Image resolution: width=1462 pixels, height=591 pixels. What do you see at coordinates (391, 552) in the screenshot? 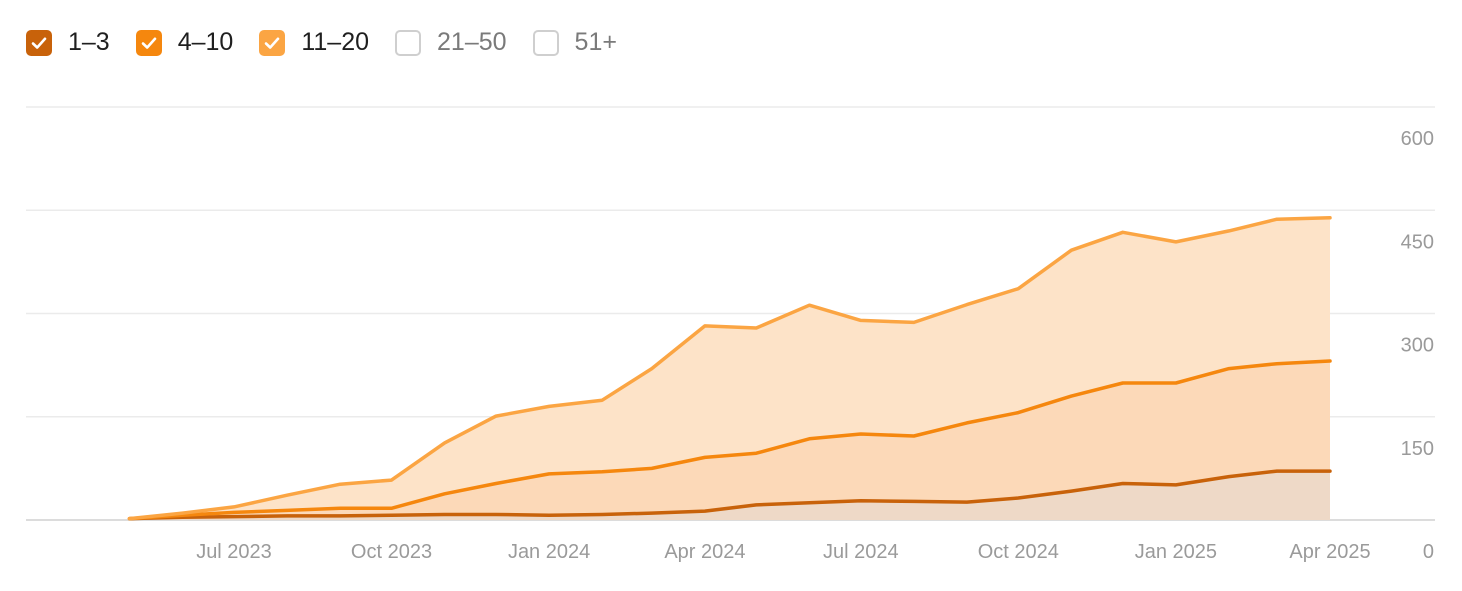
I see `x-tick-label: Oct 2023` at bounding box center [391, 552].